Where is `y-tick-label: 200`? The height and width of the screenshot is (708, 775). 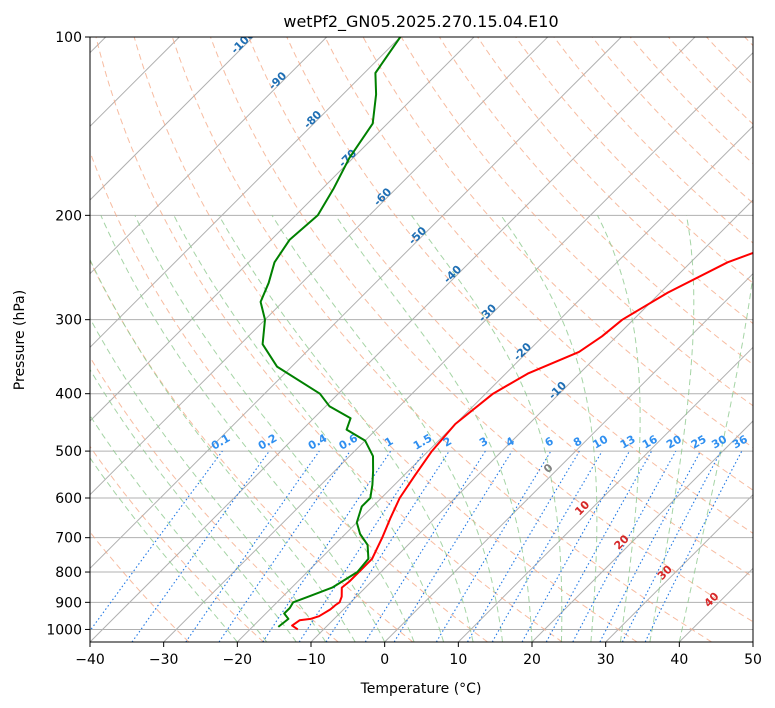
y-tick-label: 200 is located at coordinates (68, 216).